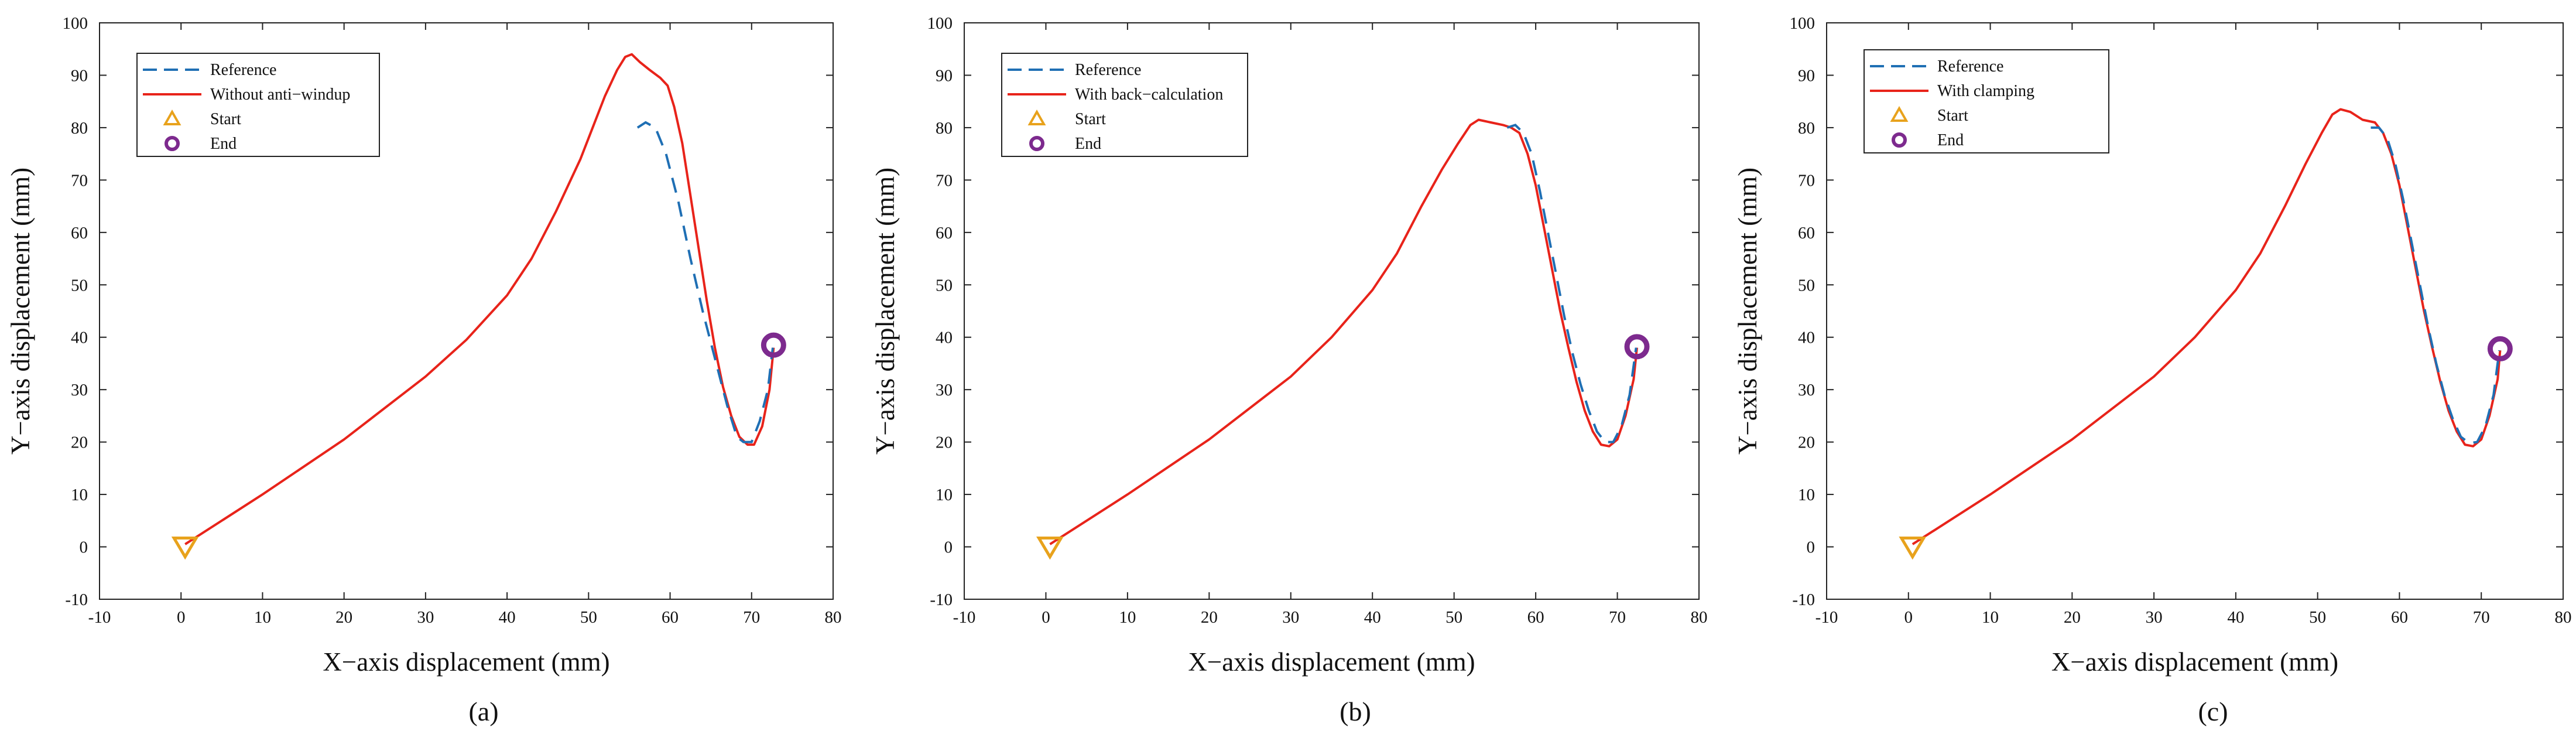 Image resolution: width=2576 pixels, height=741 pixels. Describe the element at coordinates (258, 105) in the screenshot. I see `legend: Reference Without anti−windup Start End` at that location.